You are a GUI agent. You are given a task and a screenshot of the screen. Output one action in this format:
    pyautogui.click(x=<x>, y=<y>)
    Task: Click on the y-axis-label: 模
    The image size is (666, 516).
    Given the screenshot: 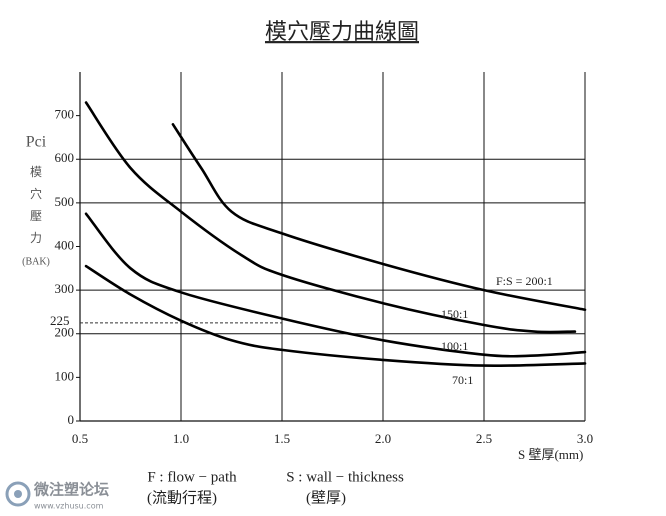 What is the action you would take?
    pyautogui.click(x=36, y=172)
    